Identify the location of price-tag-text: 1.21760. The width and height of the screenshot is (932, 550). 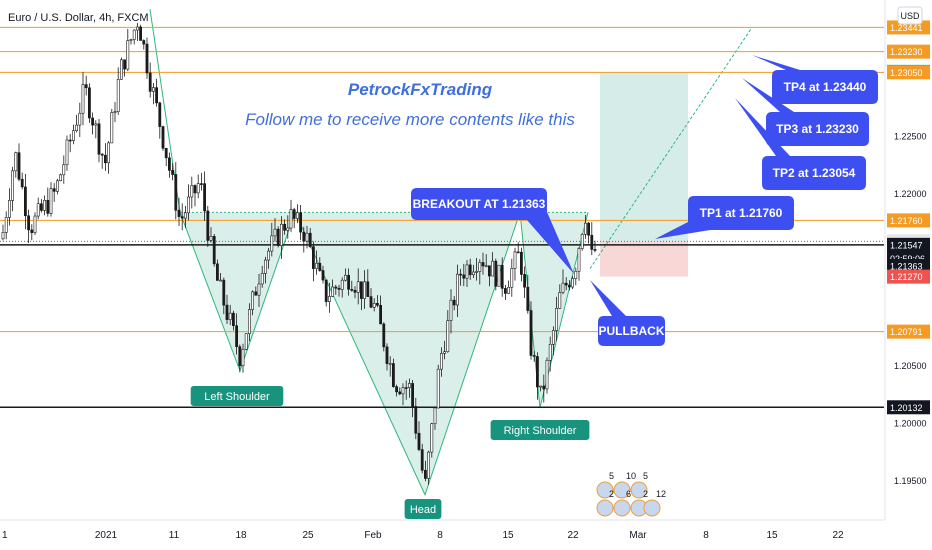
(906, 221).